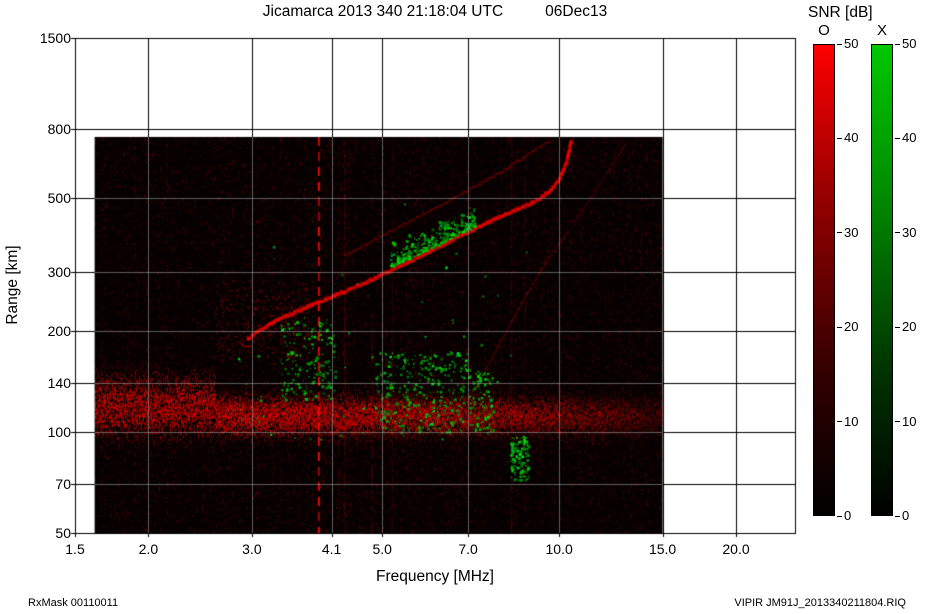 The height and width of the screenshot is (614, 932). Describe the element at coordinates (59, 129) in the screenshot. I see `y-tick-label: 800` at that location.